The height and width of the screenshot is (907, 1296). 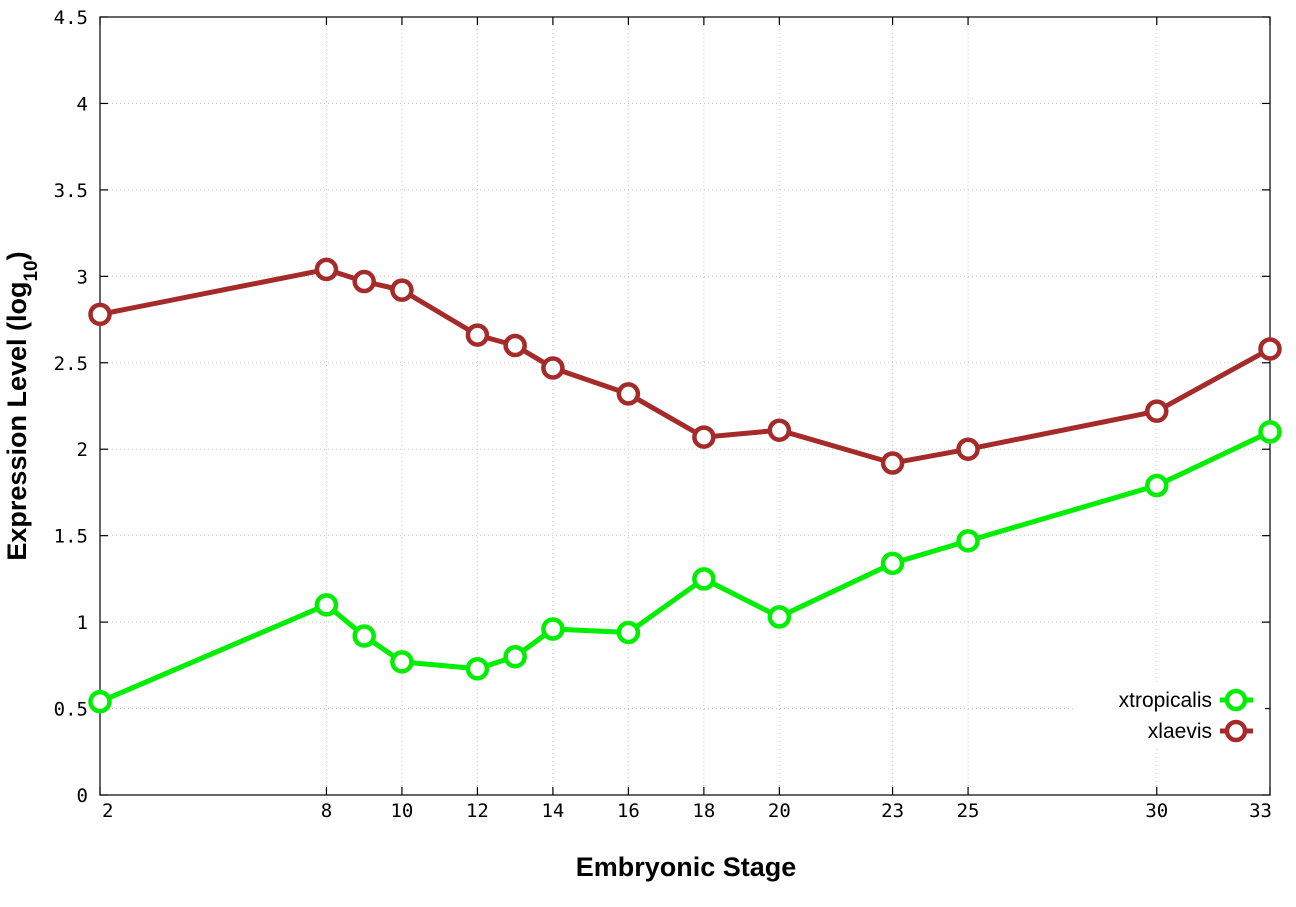 I want to click on y-tick-label: 1, so click(x=82, y=623).